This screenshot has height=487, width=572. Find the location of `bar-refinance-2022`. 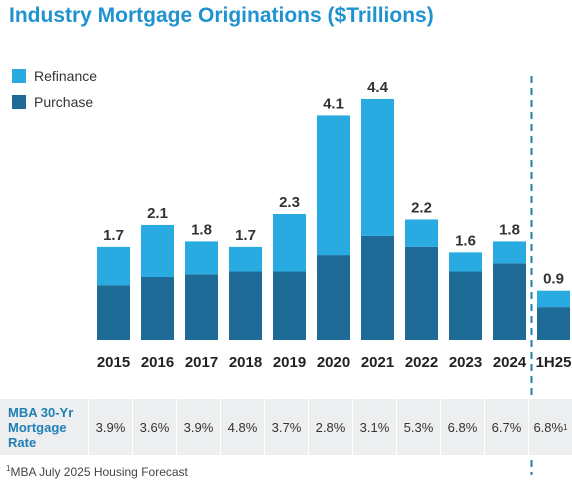

bar-refinance-2022 is located at coordinates (421, 233).